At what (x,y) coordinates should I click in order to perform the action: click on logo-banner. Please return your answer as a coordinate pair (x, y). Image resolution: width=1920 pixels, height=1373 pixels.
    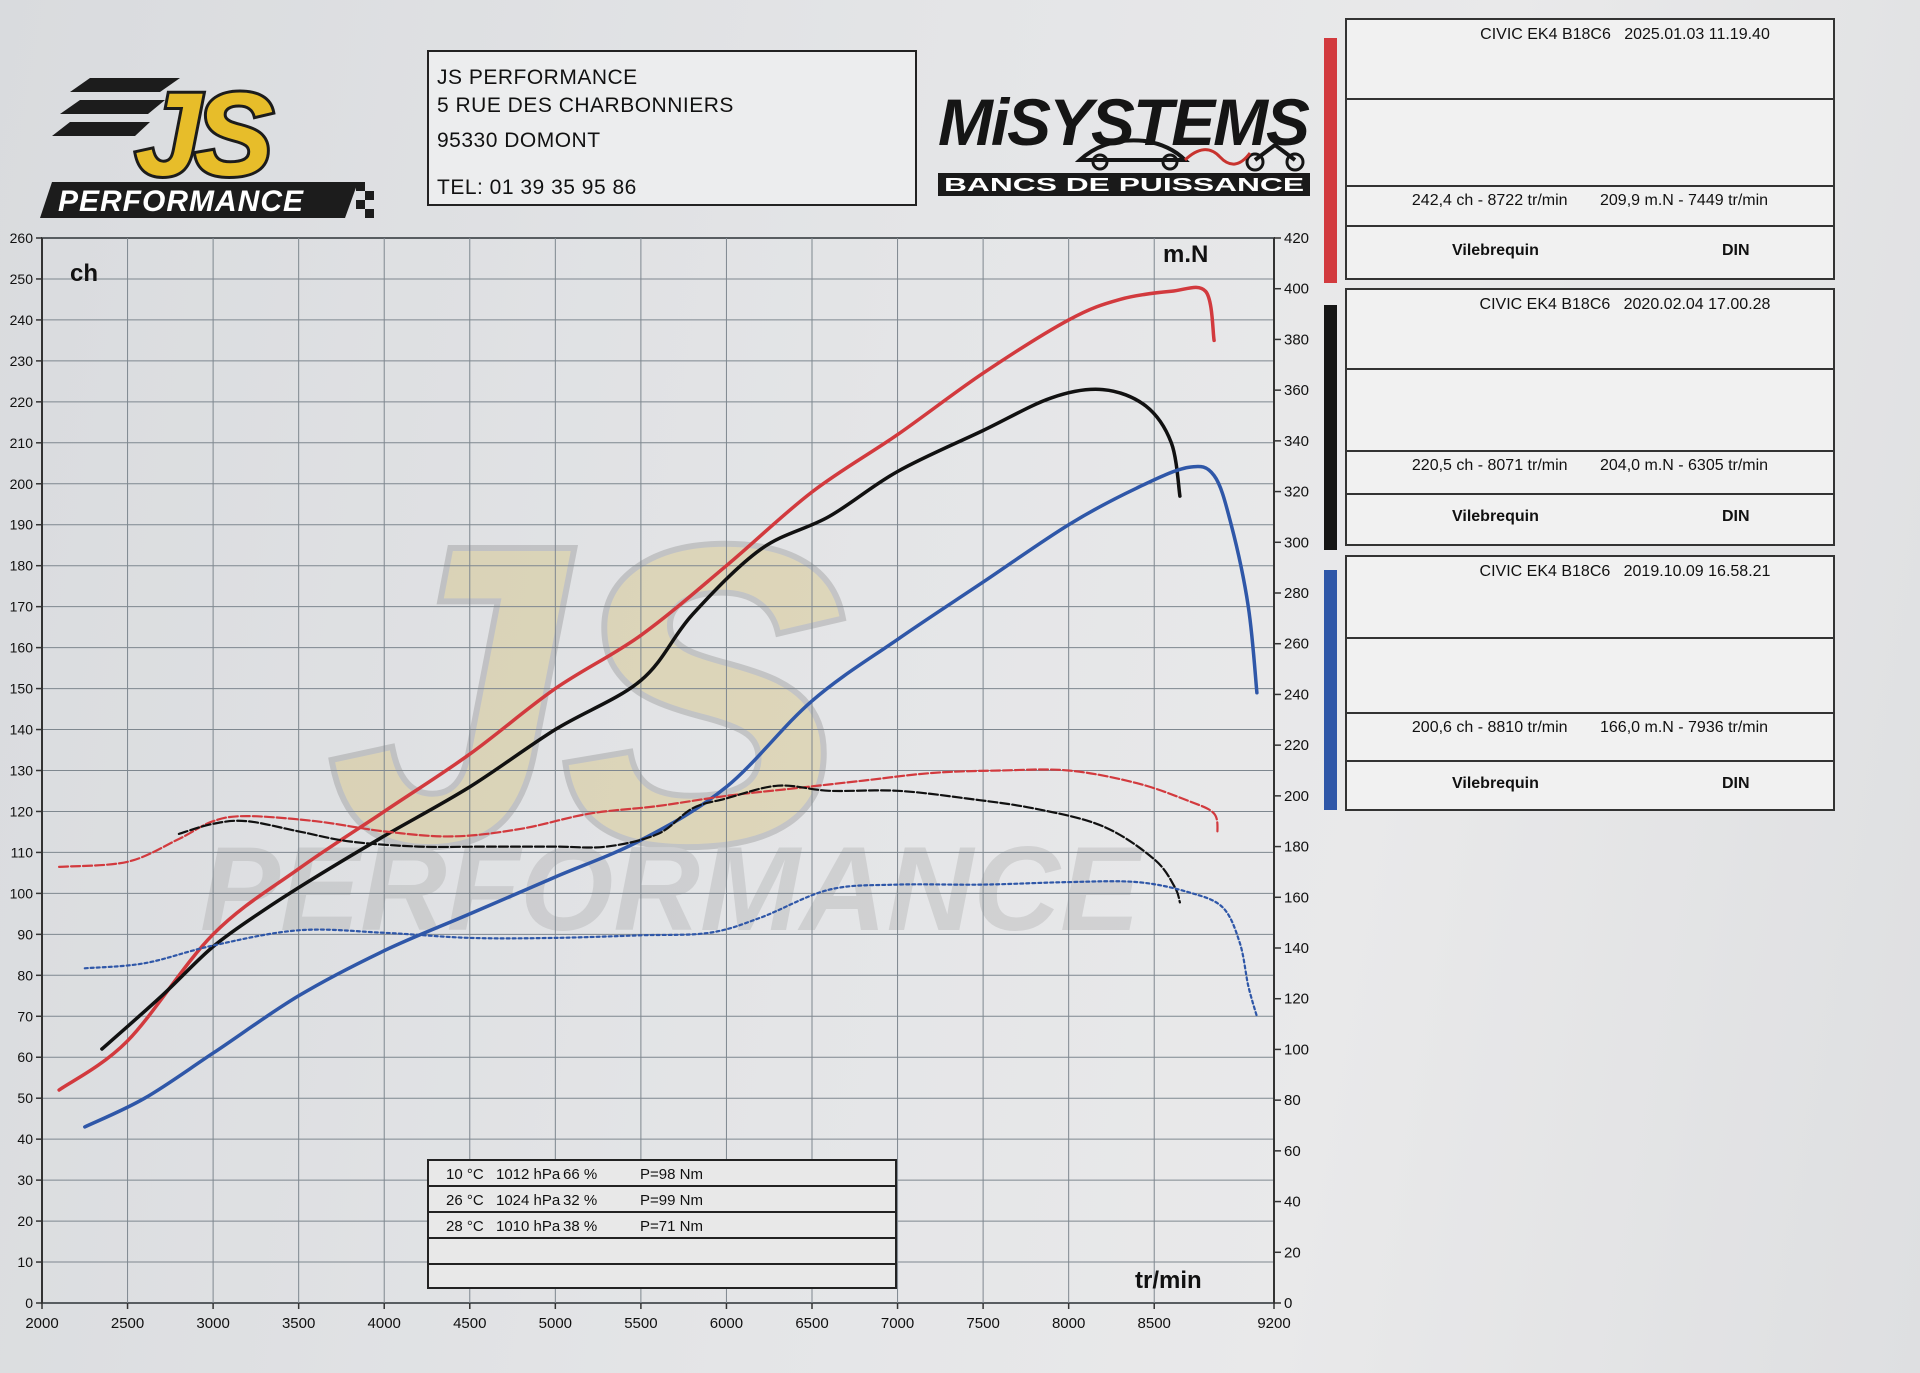
    Looking at the image, I should click on (199, 200).